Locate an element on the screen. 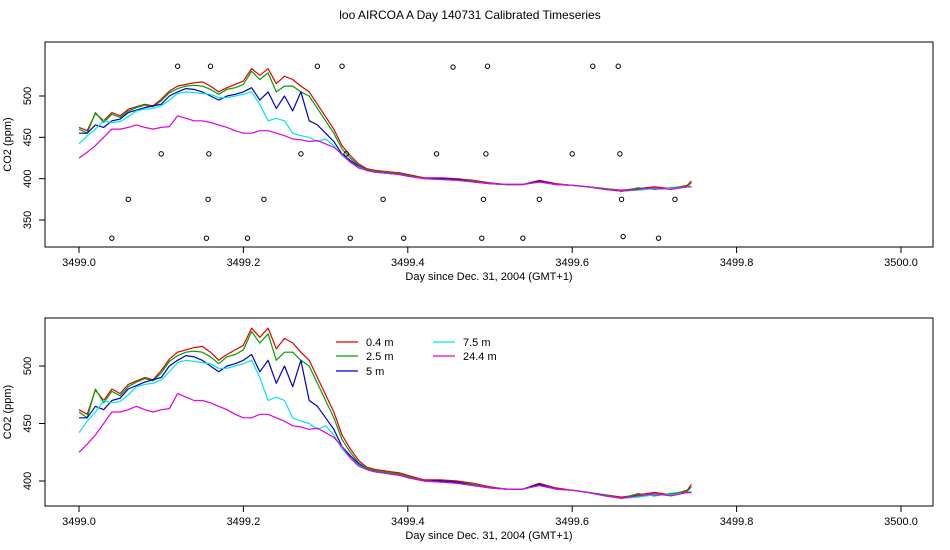 The width and height of the screenshot is (950, 550). legend-label: 7.5 m is located at coordinates (477, 343).